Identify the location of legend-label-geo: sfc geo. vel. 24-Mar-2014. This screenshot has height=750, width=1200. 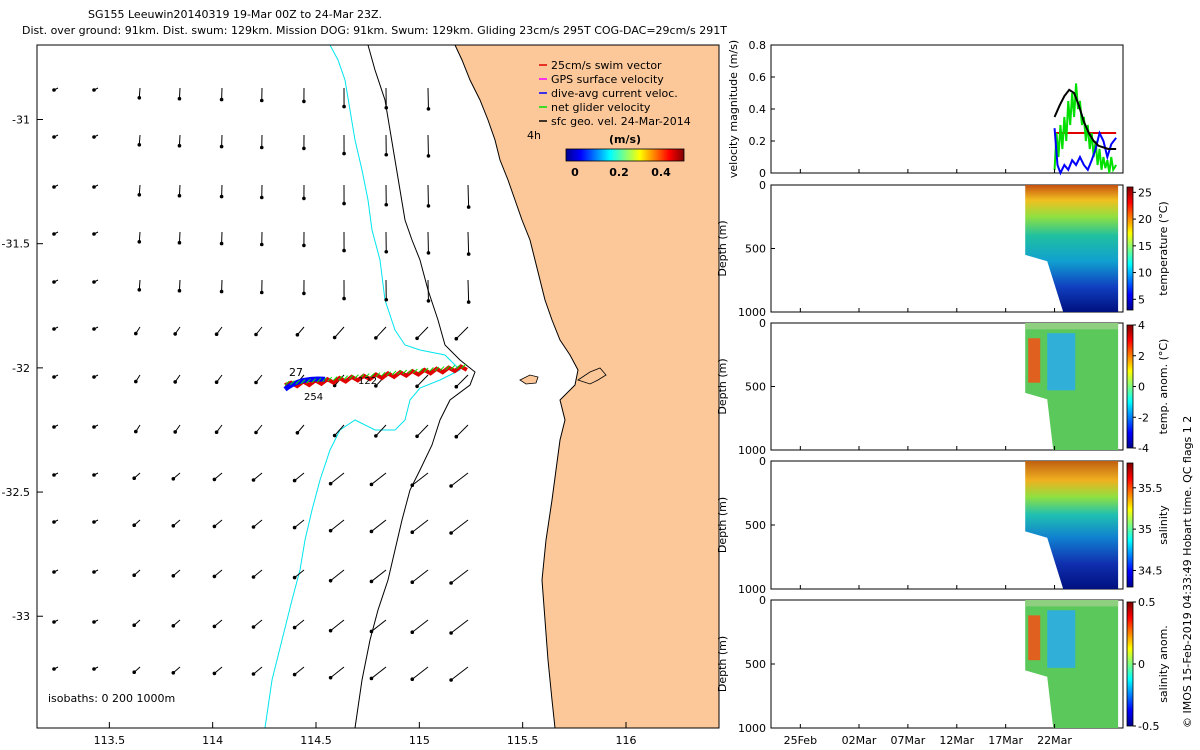
(621, 121).